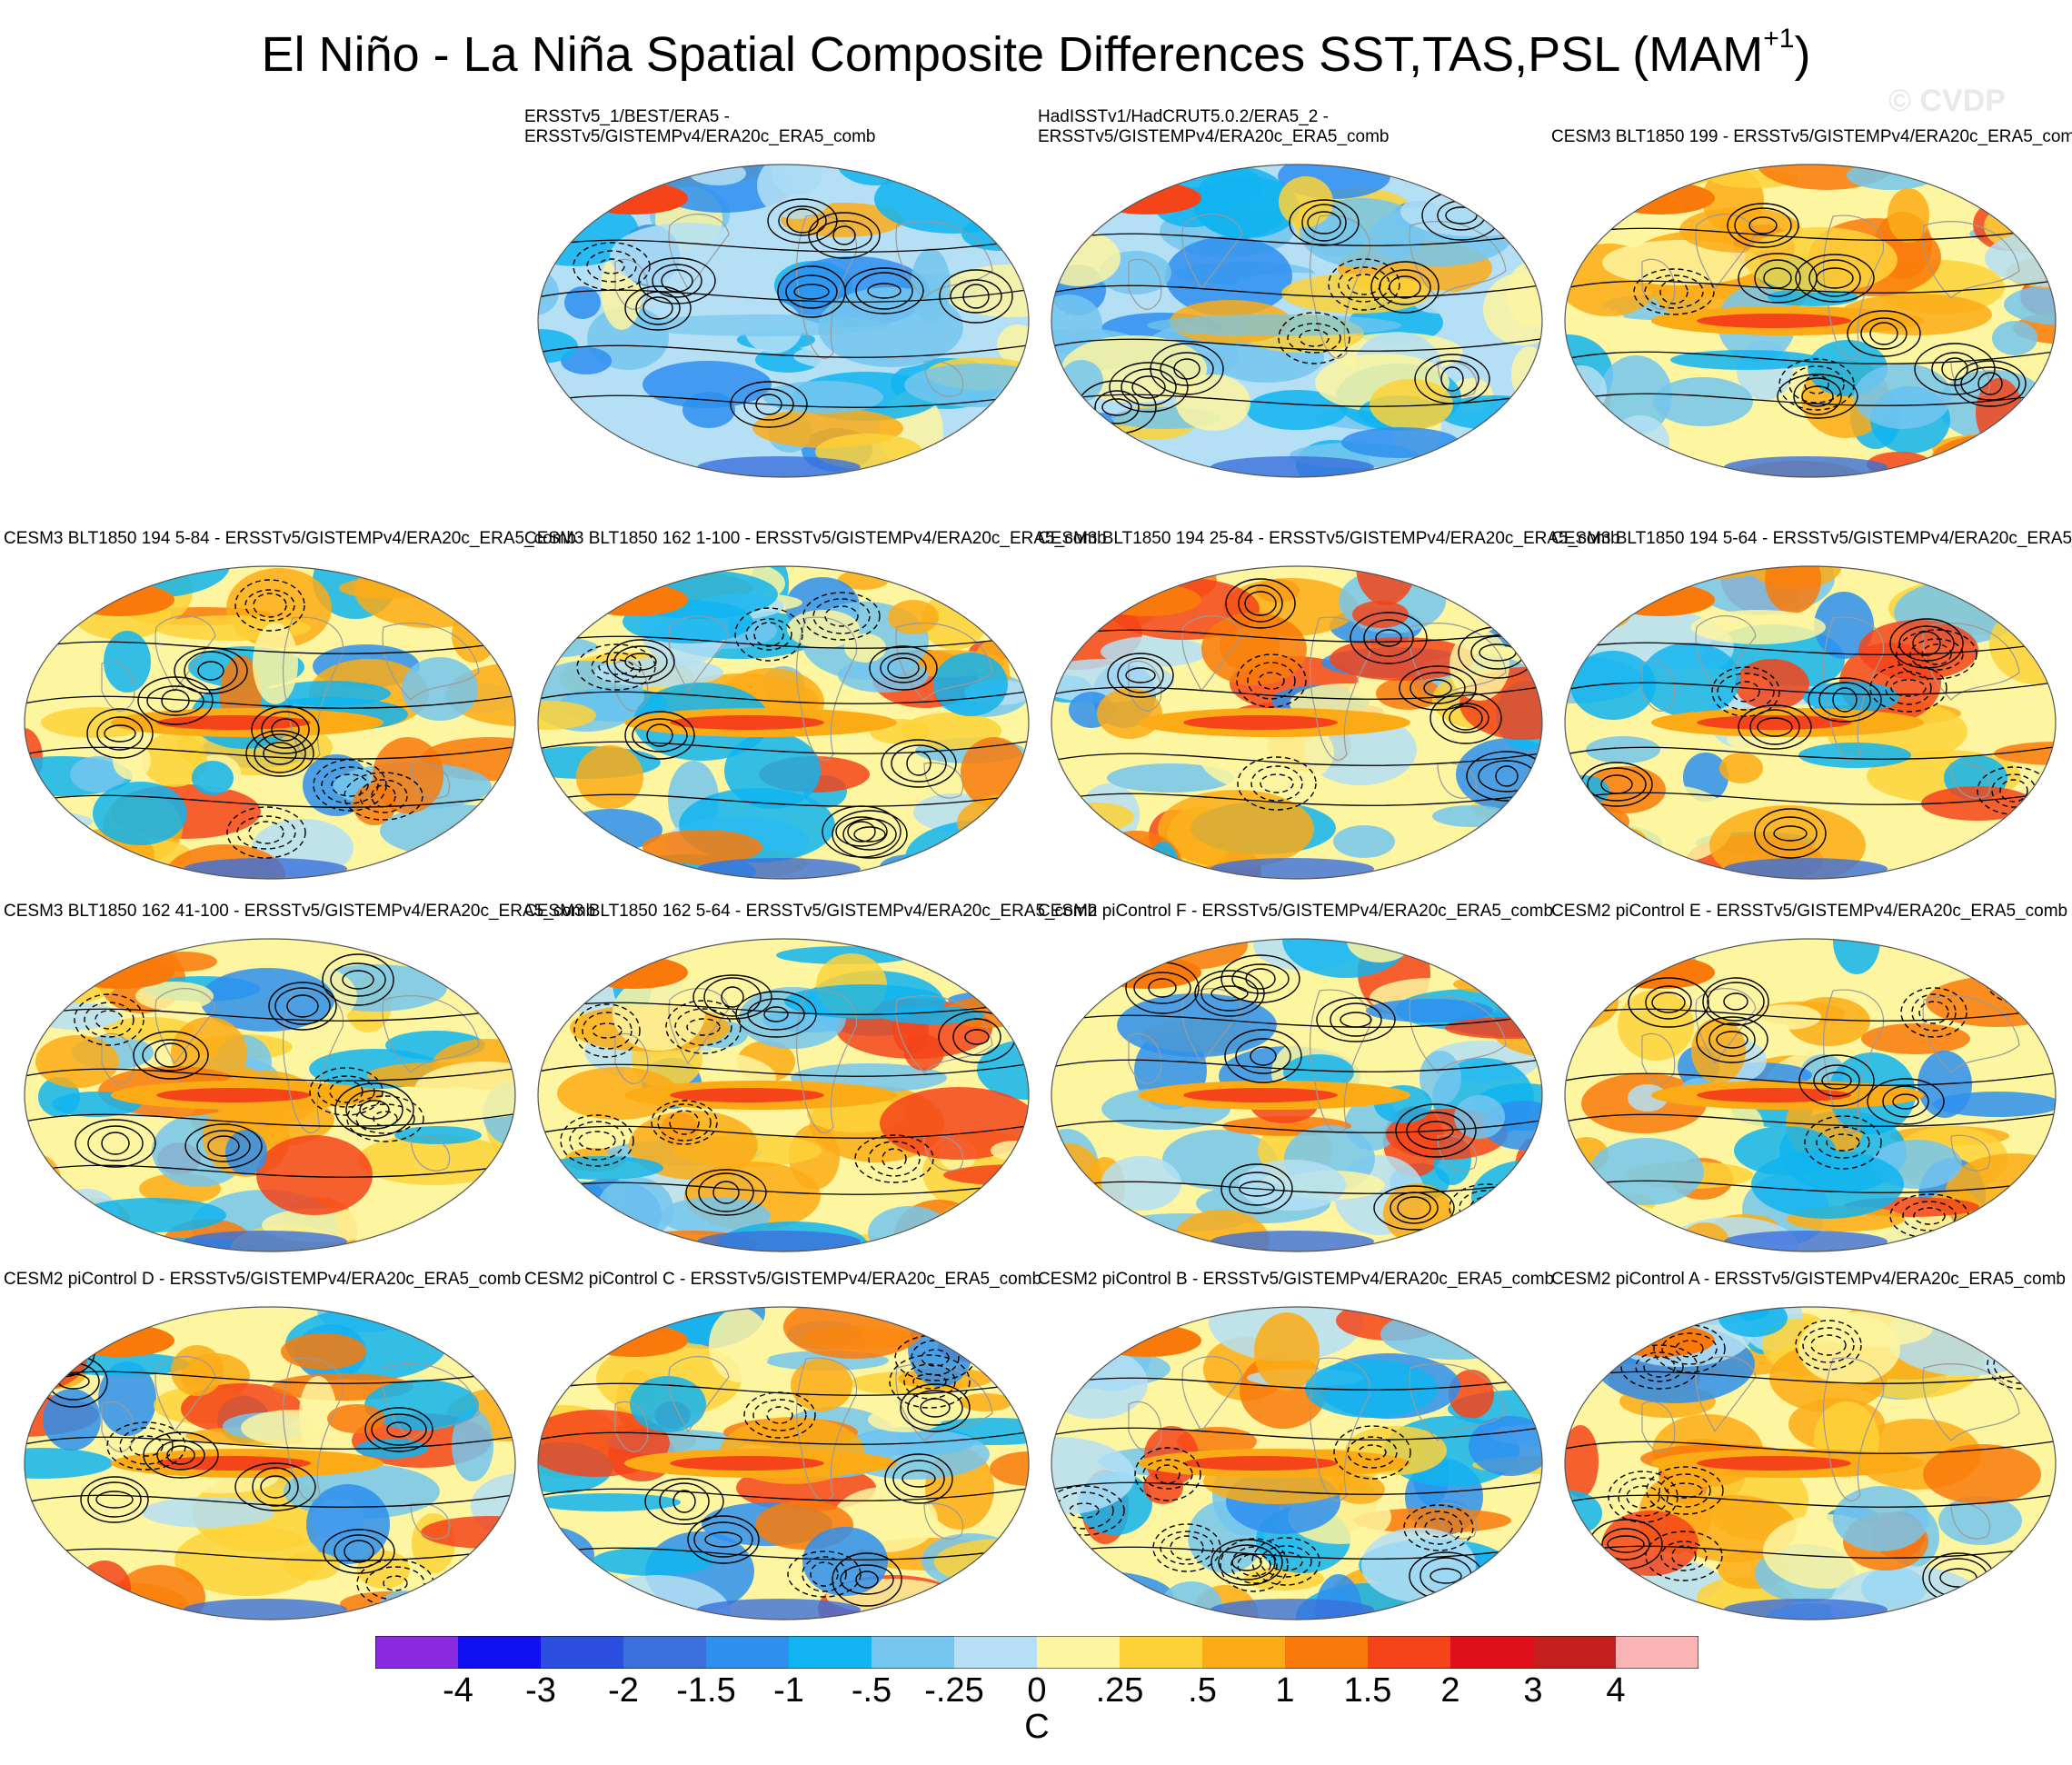  What do you see at coordinates (1947, 101) in the screenshot?
I see `cvdp-watermark: © CVDP` at bounding box center [1947, 101].